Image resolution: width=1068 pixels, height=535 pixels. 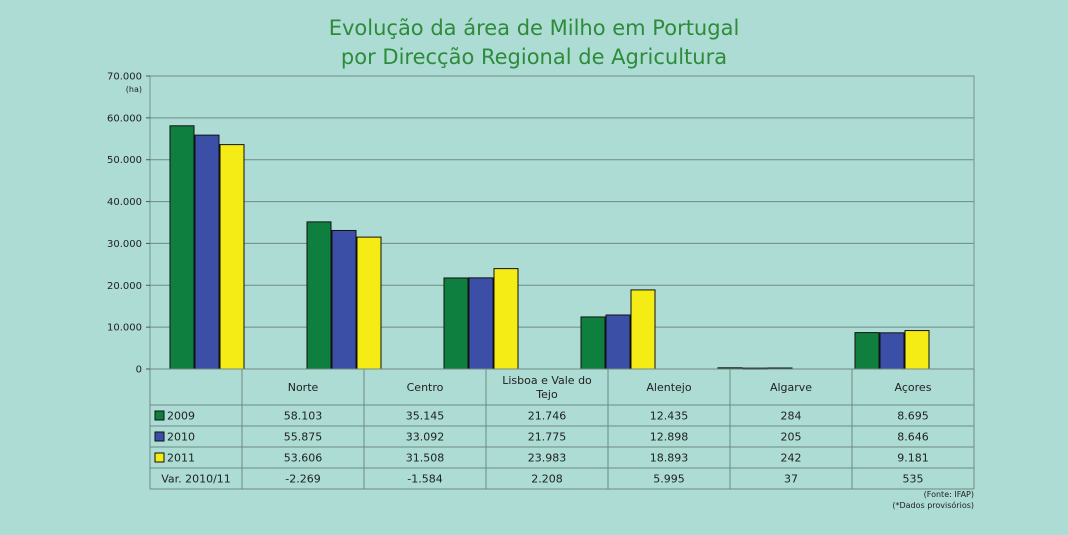 I want to click on data-label: 205, so click(x=791, y=437).